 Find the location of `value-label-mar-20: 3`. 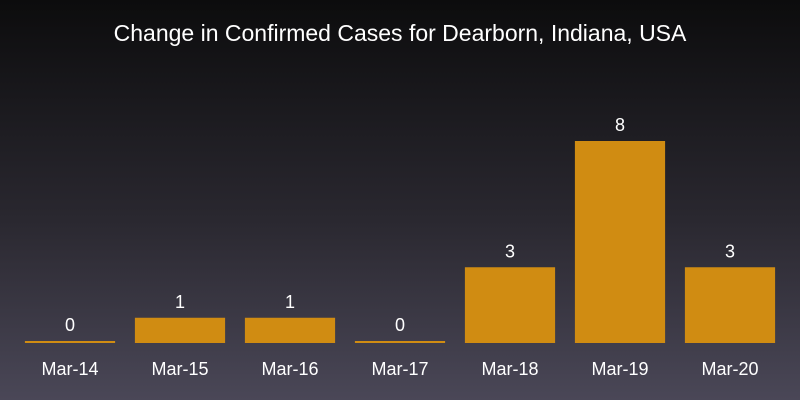

value-label-mar-20: 3 is located at coordinates (730, 251).